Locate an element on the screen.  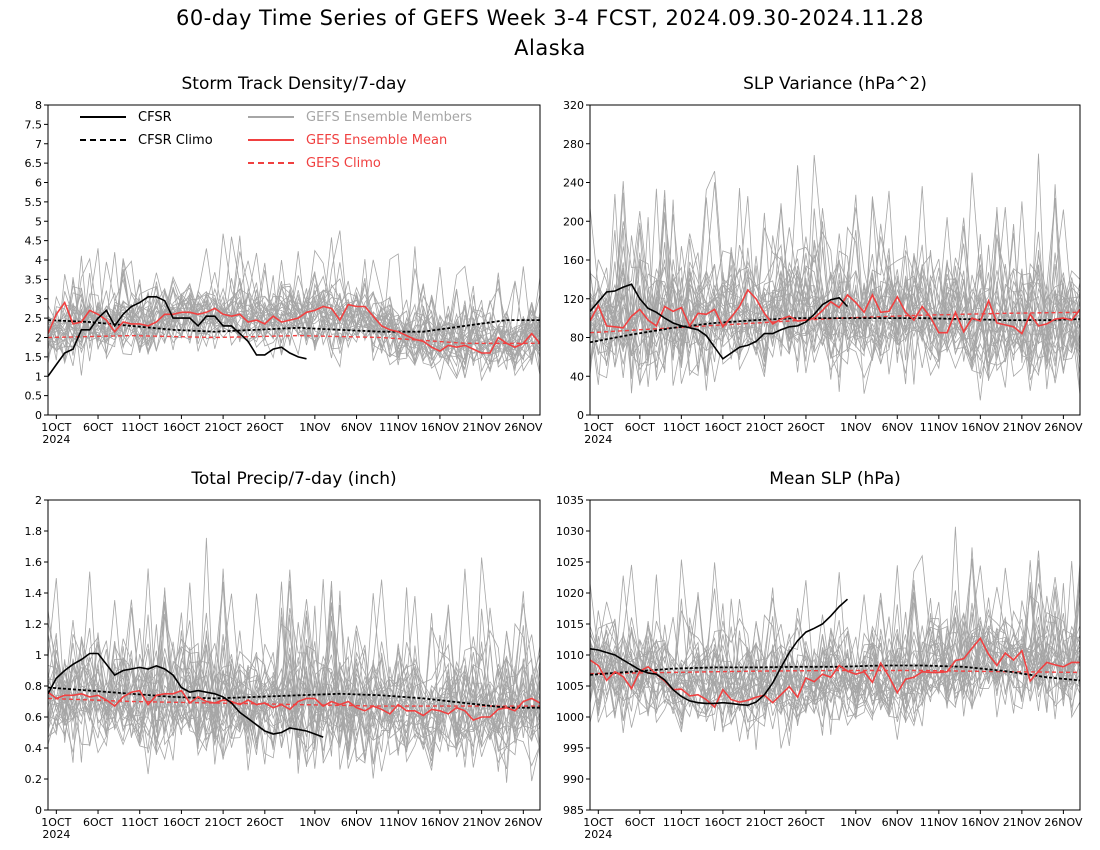
y-tick-label: 1020 is located at coordinates (570, 593).